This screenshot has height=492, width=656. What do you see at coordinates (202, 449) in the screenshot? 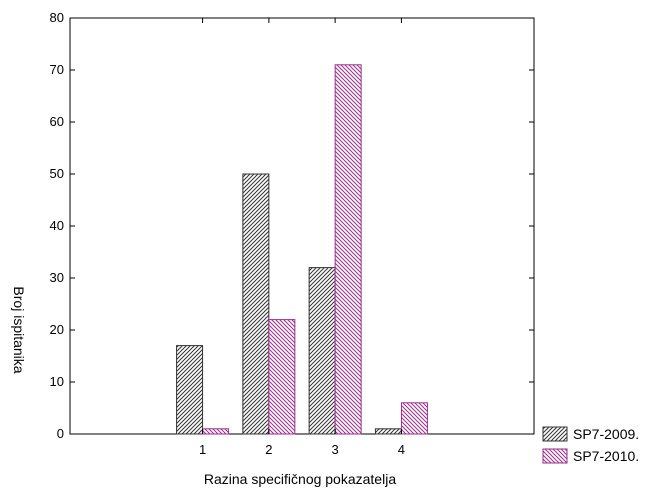
I see `x-tick-label: 1` at bounding box center [202, 449].